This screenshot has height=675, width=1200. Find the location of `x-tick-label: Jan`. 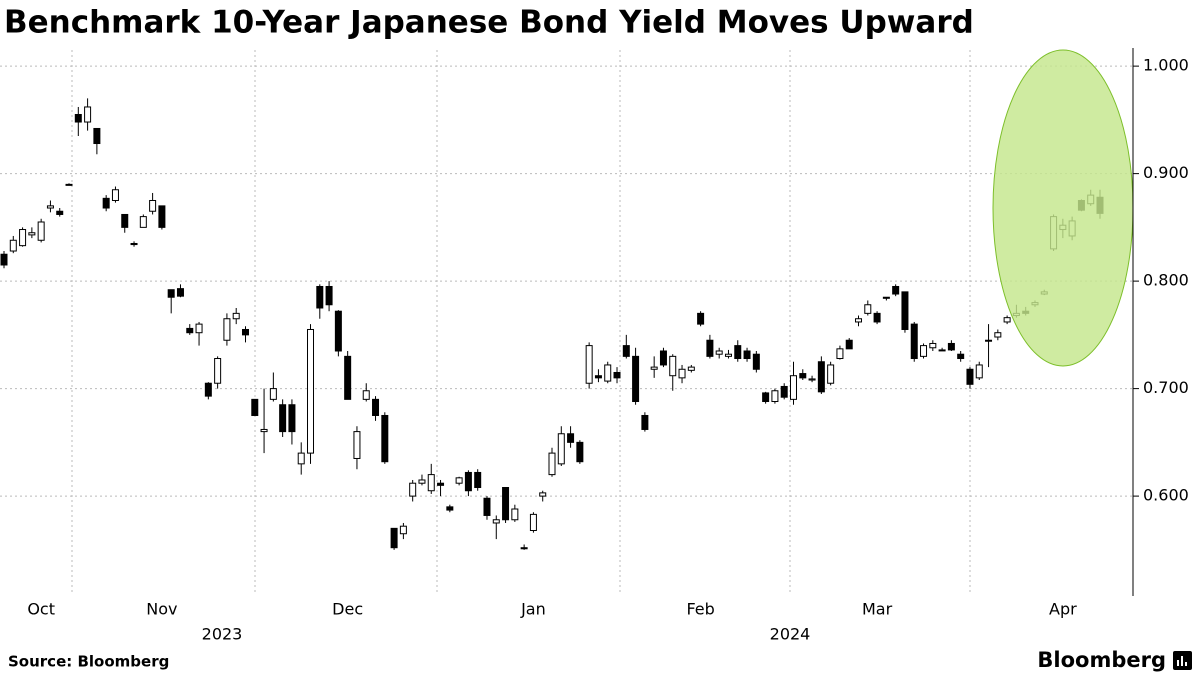

x-tick-label: Jan is located at coordinates (533, 609).